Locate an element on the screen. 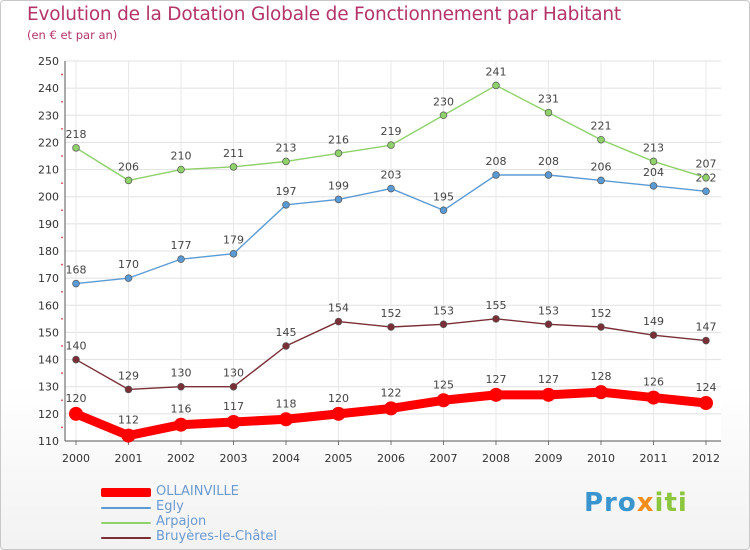 This screenshot has width=750, height=550. logo-part-iti: iti is located at coordinates (671, 503).